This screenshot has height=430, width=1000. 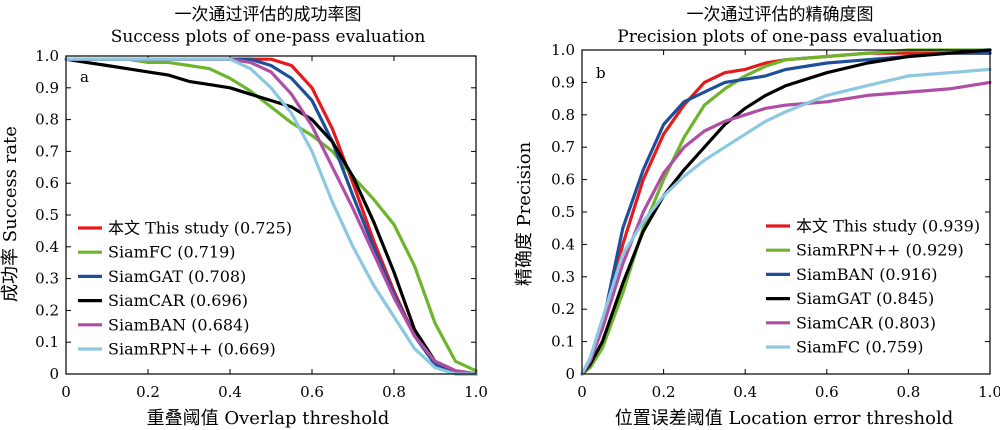 I want to click on precision-plot-title-cn: 一次通过评估的精确度图, so click(x=780, y=15).